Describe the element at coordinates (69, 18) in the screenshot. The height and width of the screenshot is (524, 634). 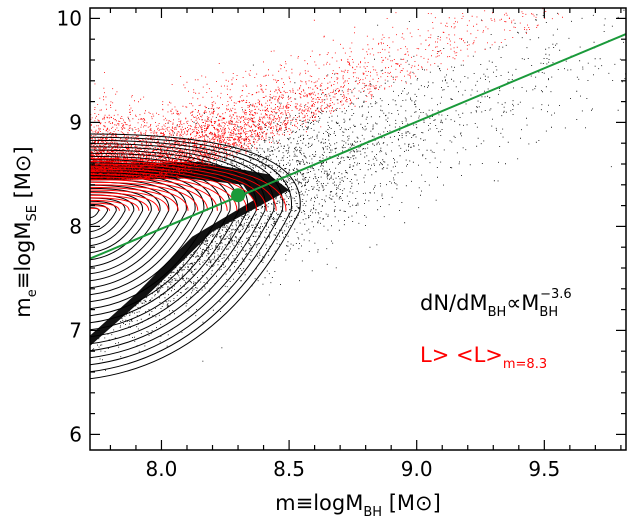
I see `y-tick-label: 10` at that location.